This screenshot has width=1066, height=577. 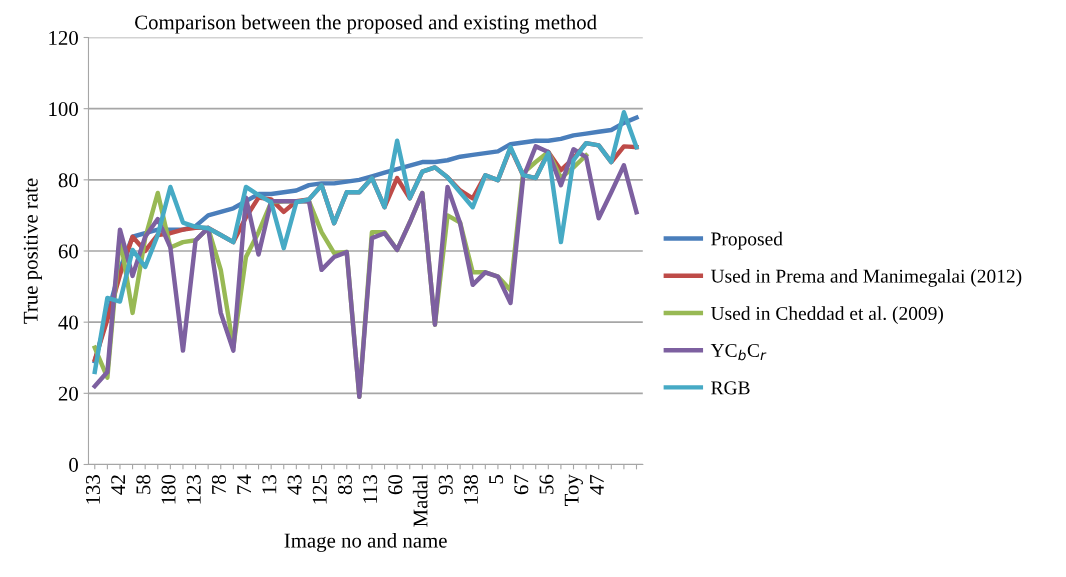 I want to click on x-tick-label: 125, so click(x=319, y=489).